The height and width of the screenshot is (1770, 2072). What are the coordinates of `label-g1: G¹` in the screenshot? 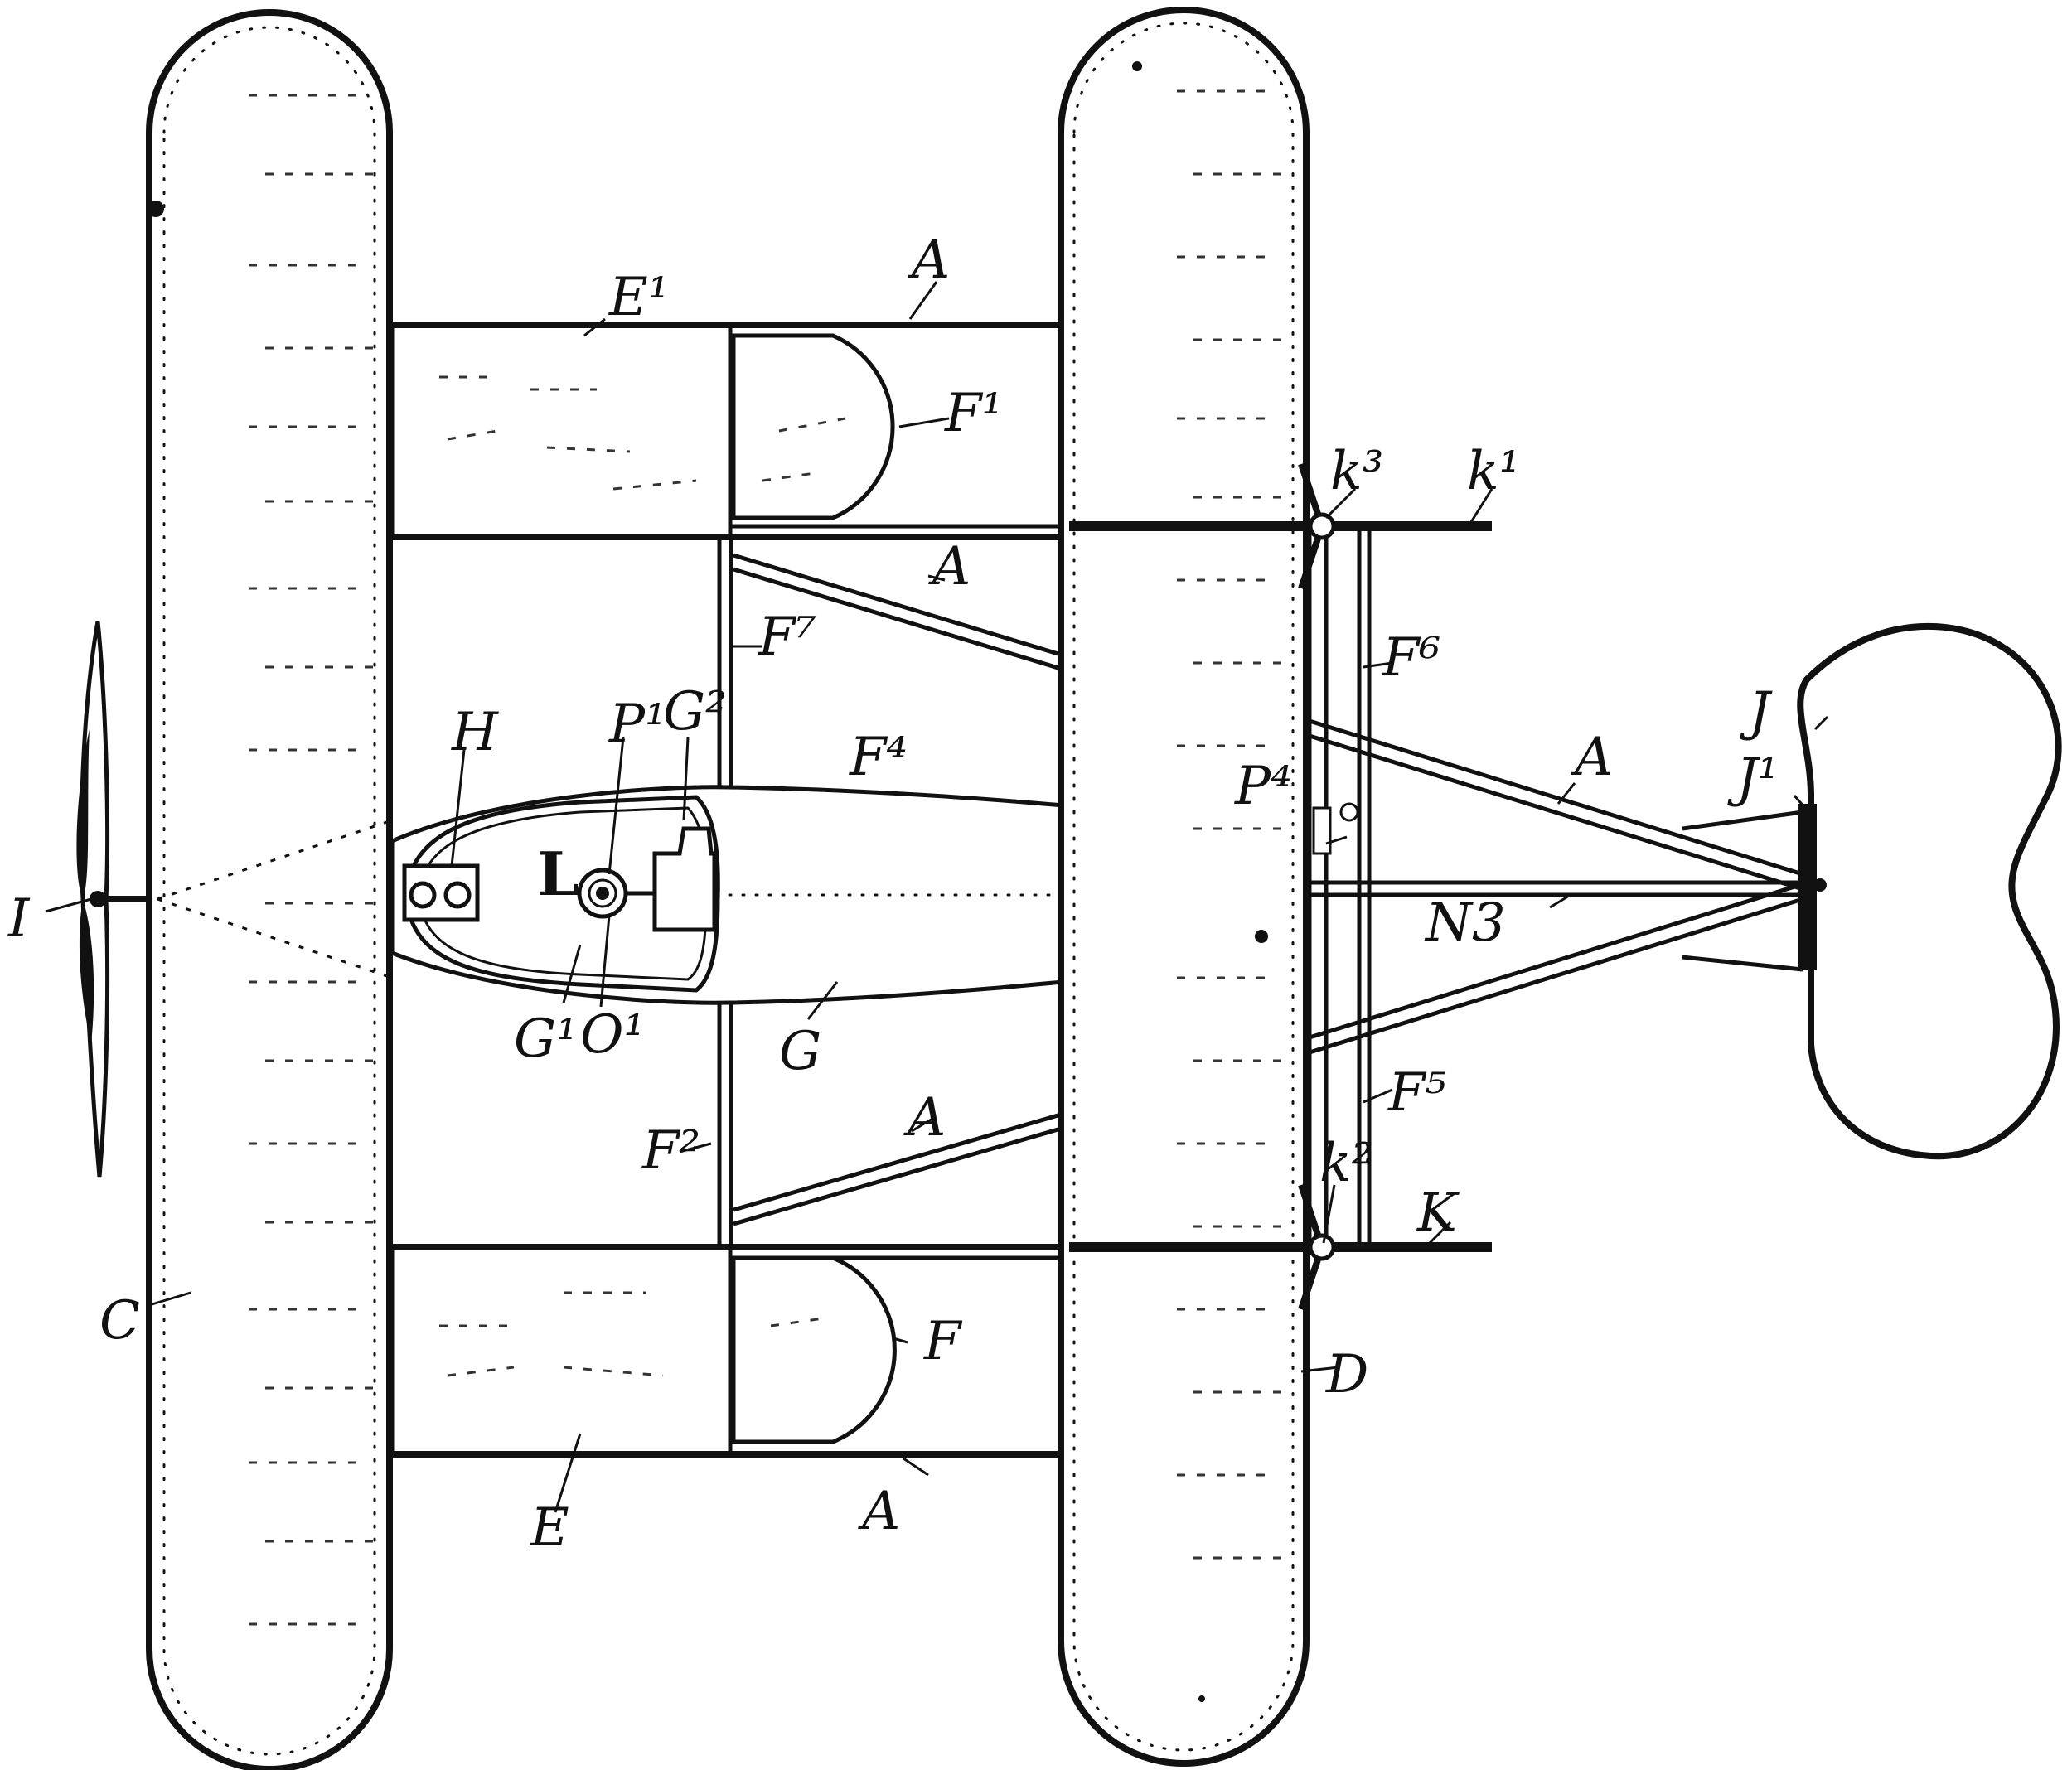 It's located at (546, 1039).